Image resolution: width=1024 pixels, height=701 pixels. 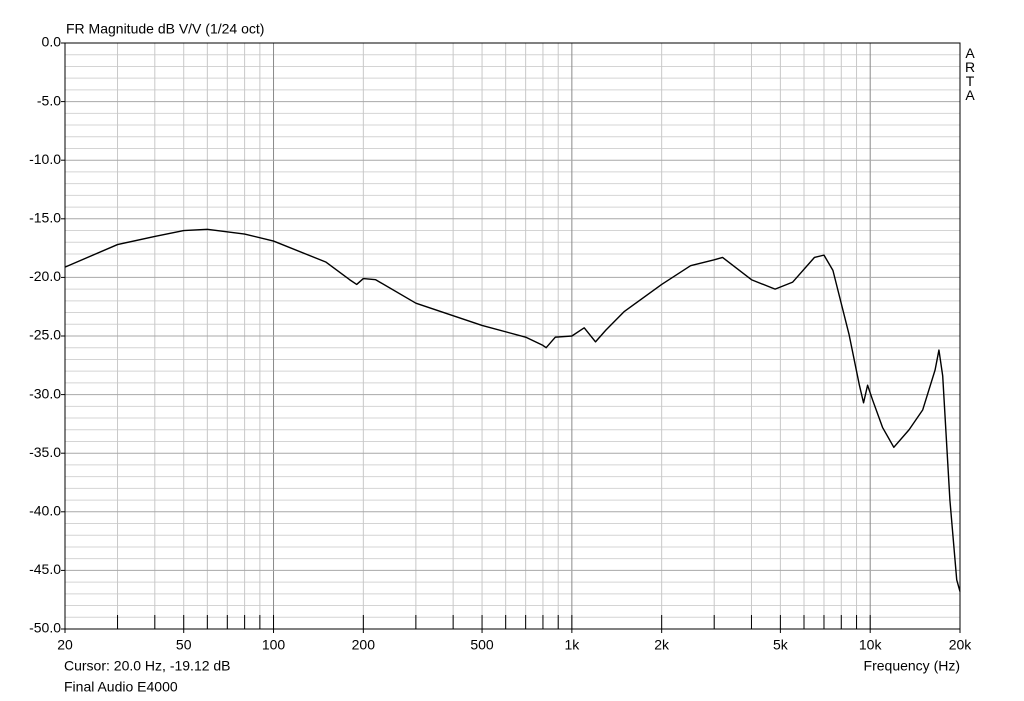 I want to click on y-tick-label: 0.0, so click(x=52, y=42).